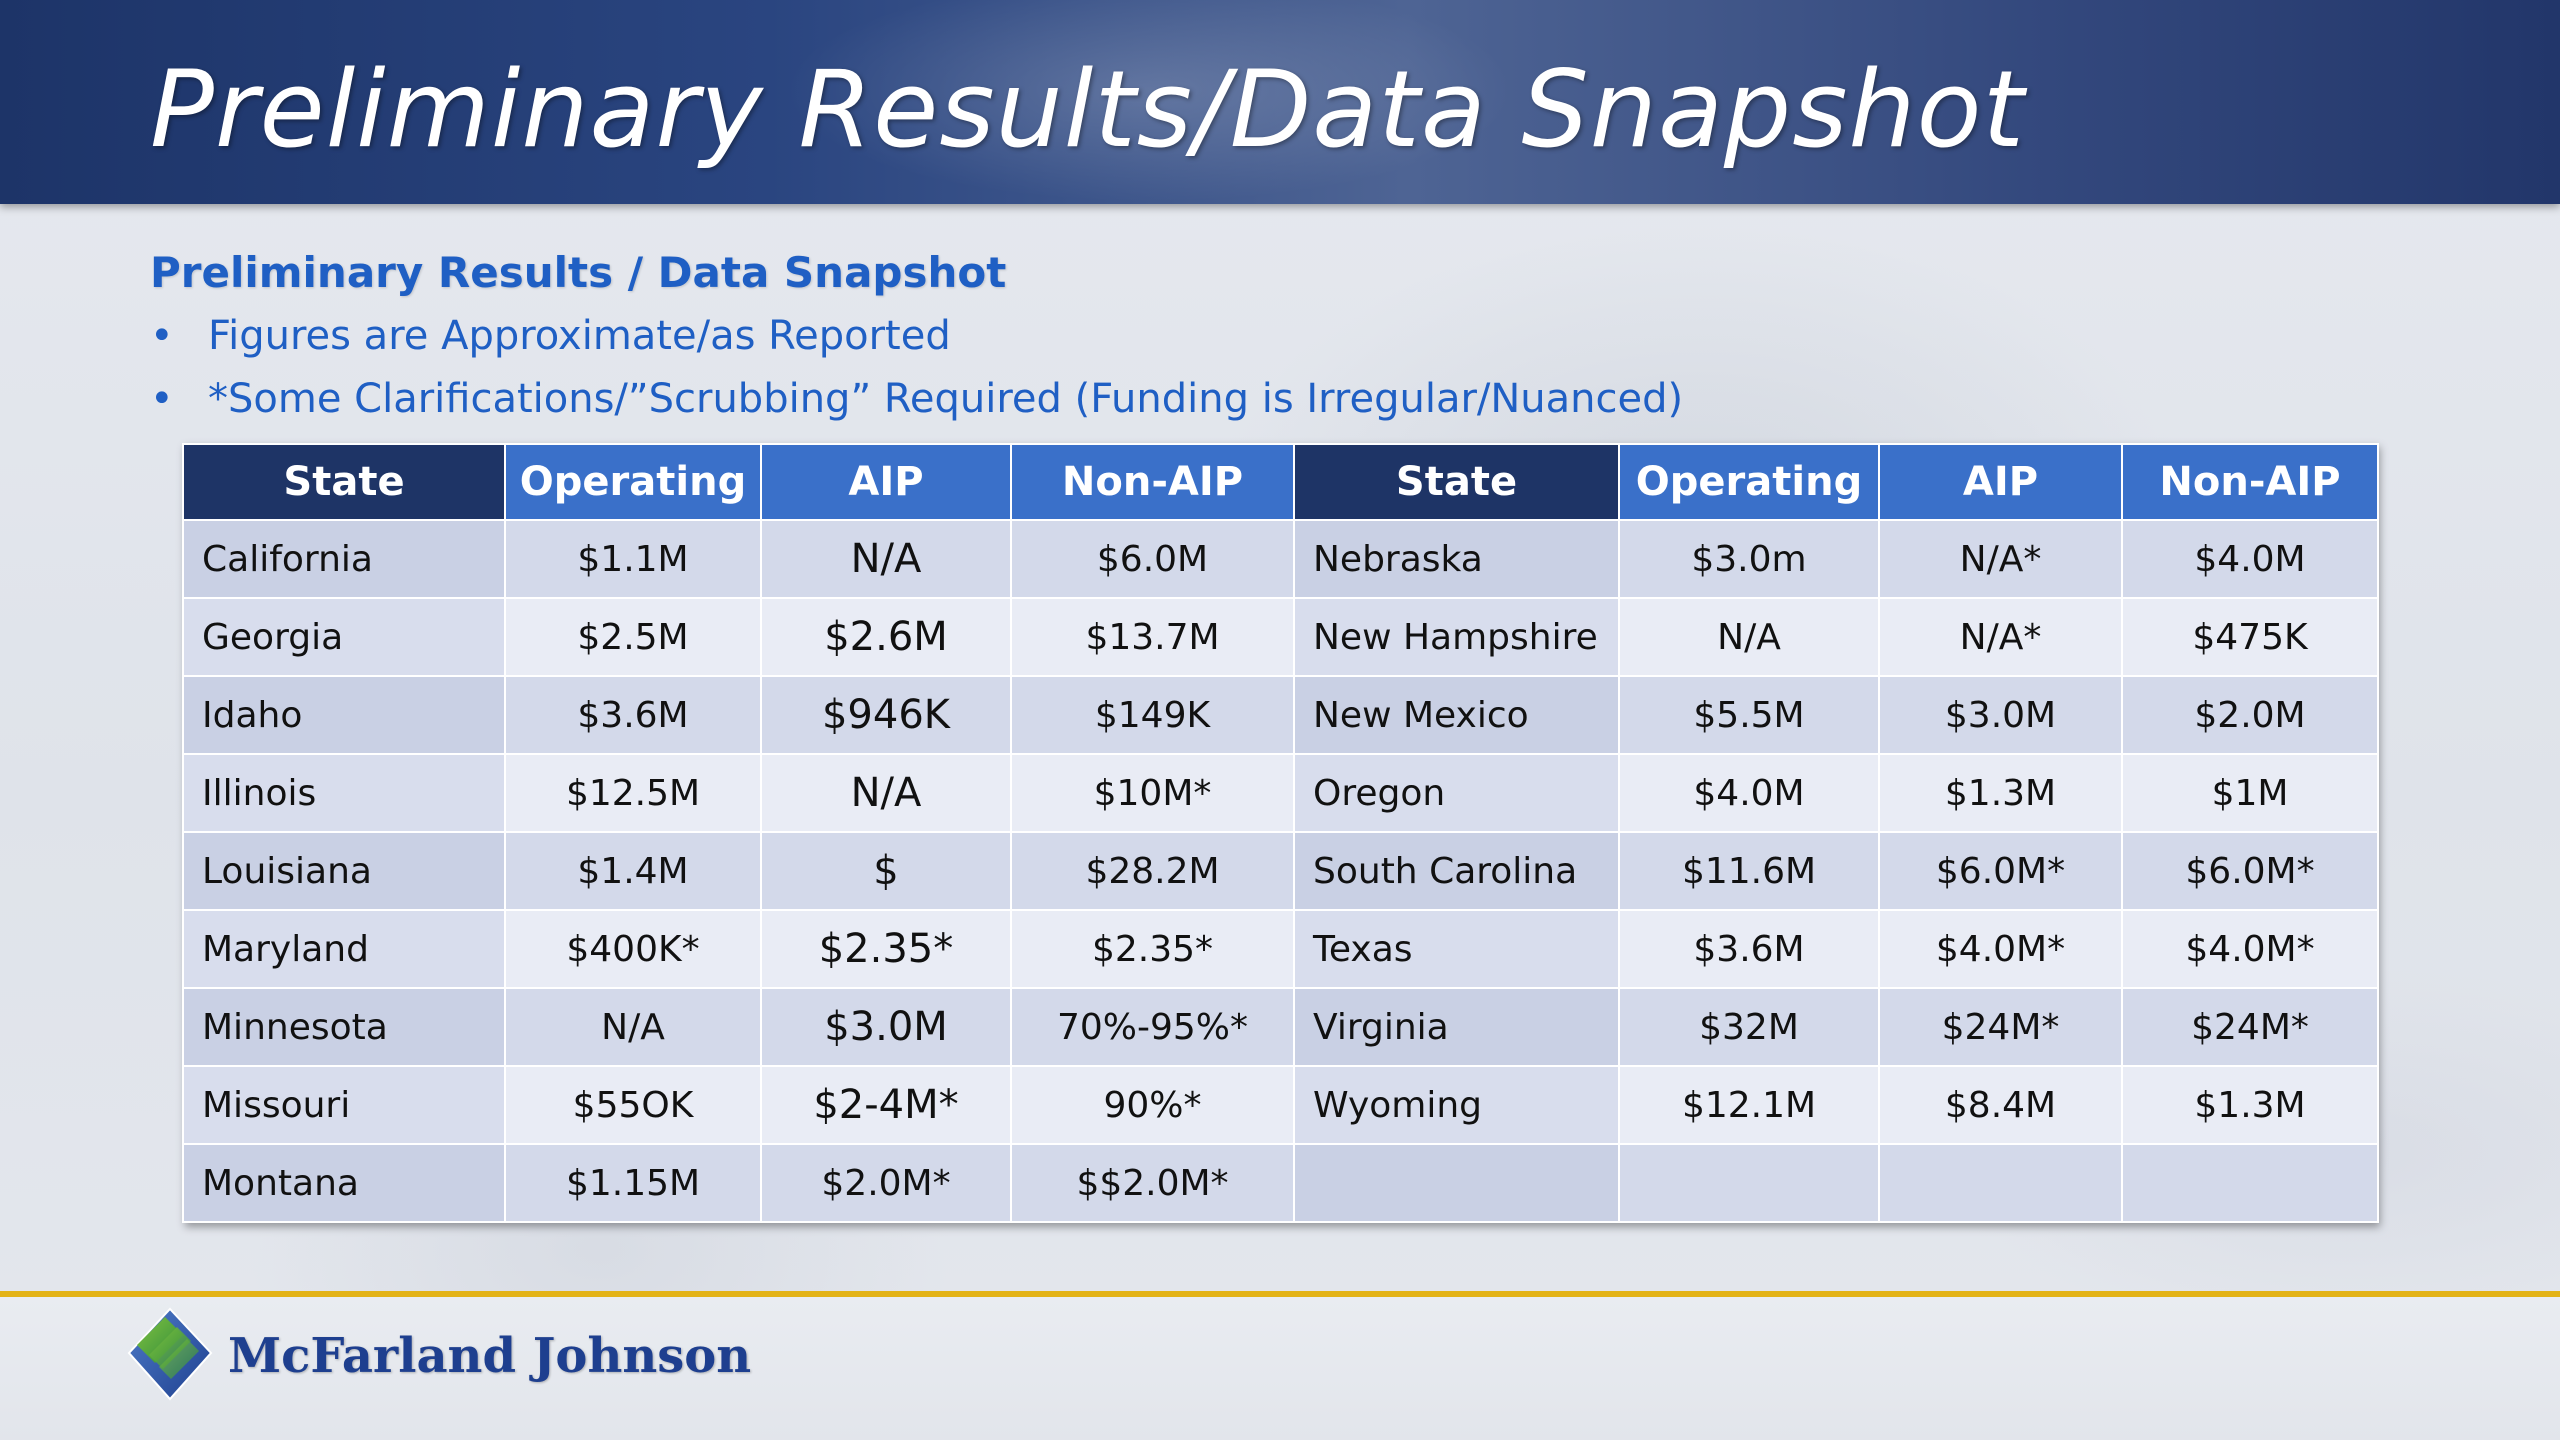 The image size is (2560, 1440). Describe the element at coordinates (2250, 793) in the screenshot. I see `non-aip-cell: $1M` at that location.